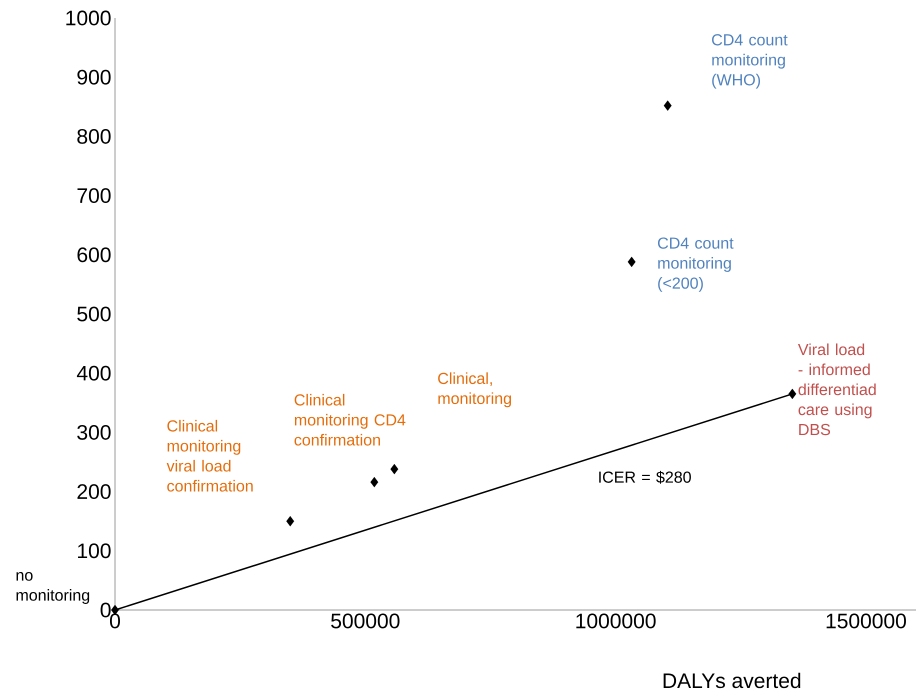 The height and width of the screenshot is (697, 921). Describe the element at coordinates (94, 432) in the screenshot. I see `y-tick-label: 300` at that location.